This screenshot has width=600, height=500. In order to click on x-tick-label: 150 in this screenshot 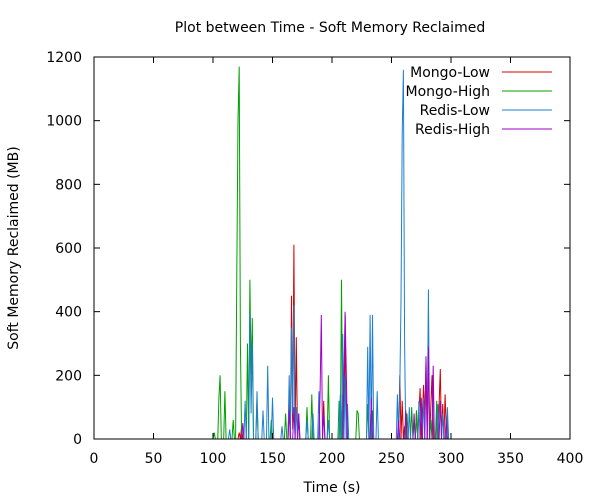, I will do `click(272, 459)`.